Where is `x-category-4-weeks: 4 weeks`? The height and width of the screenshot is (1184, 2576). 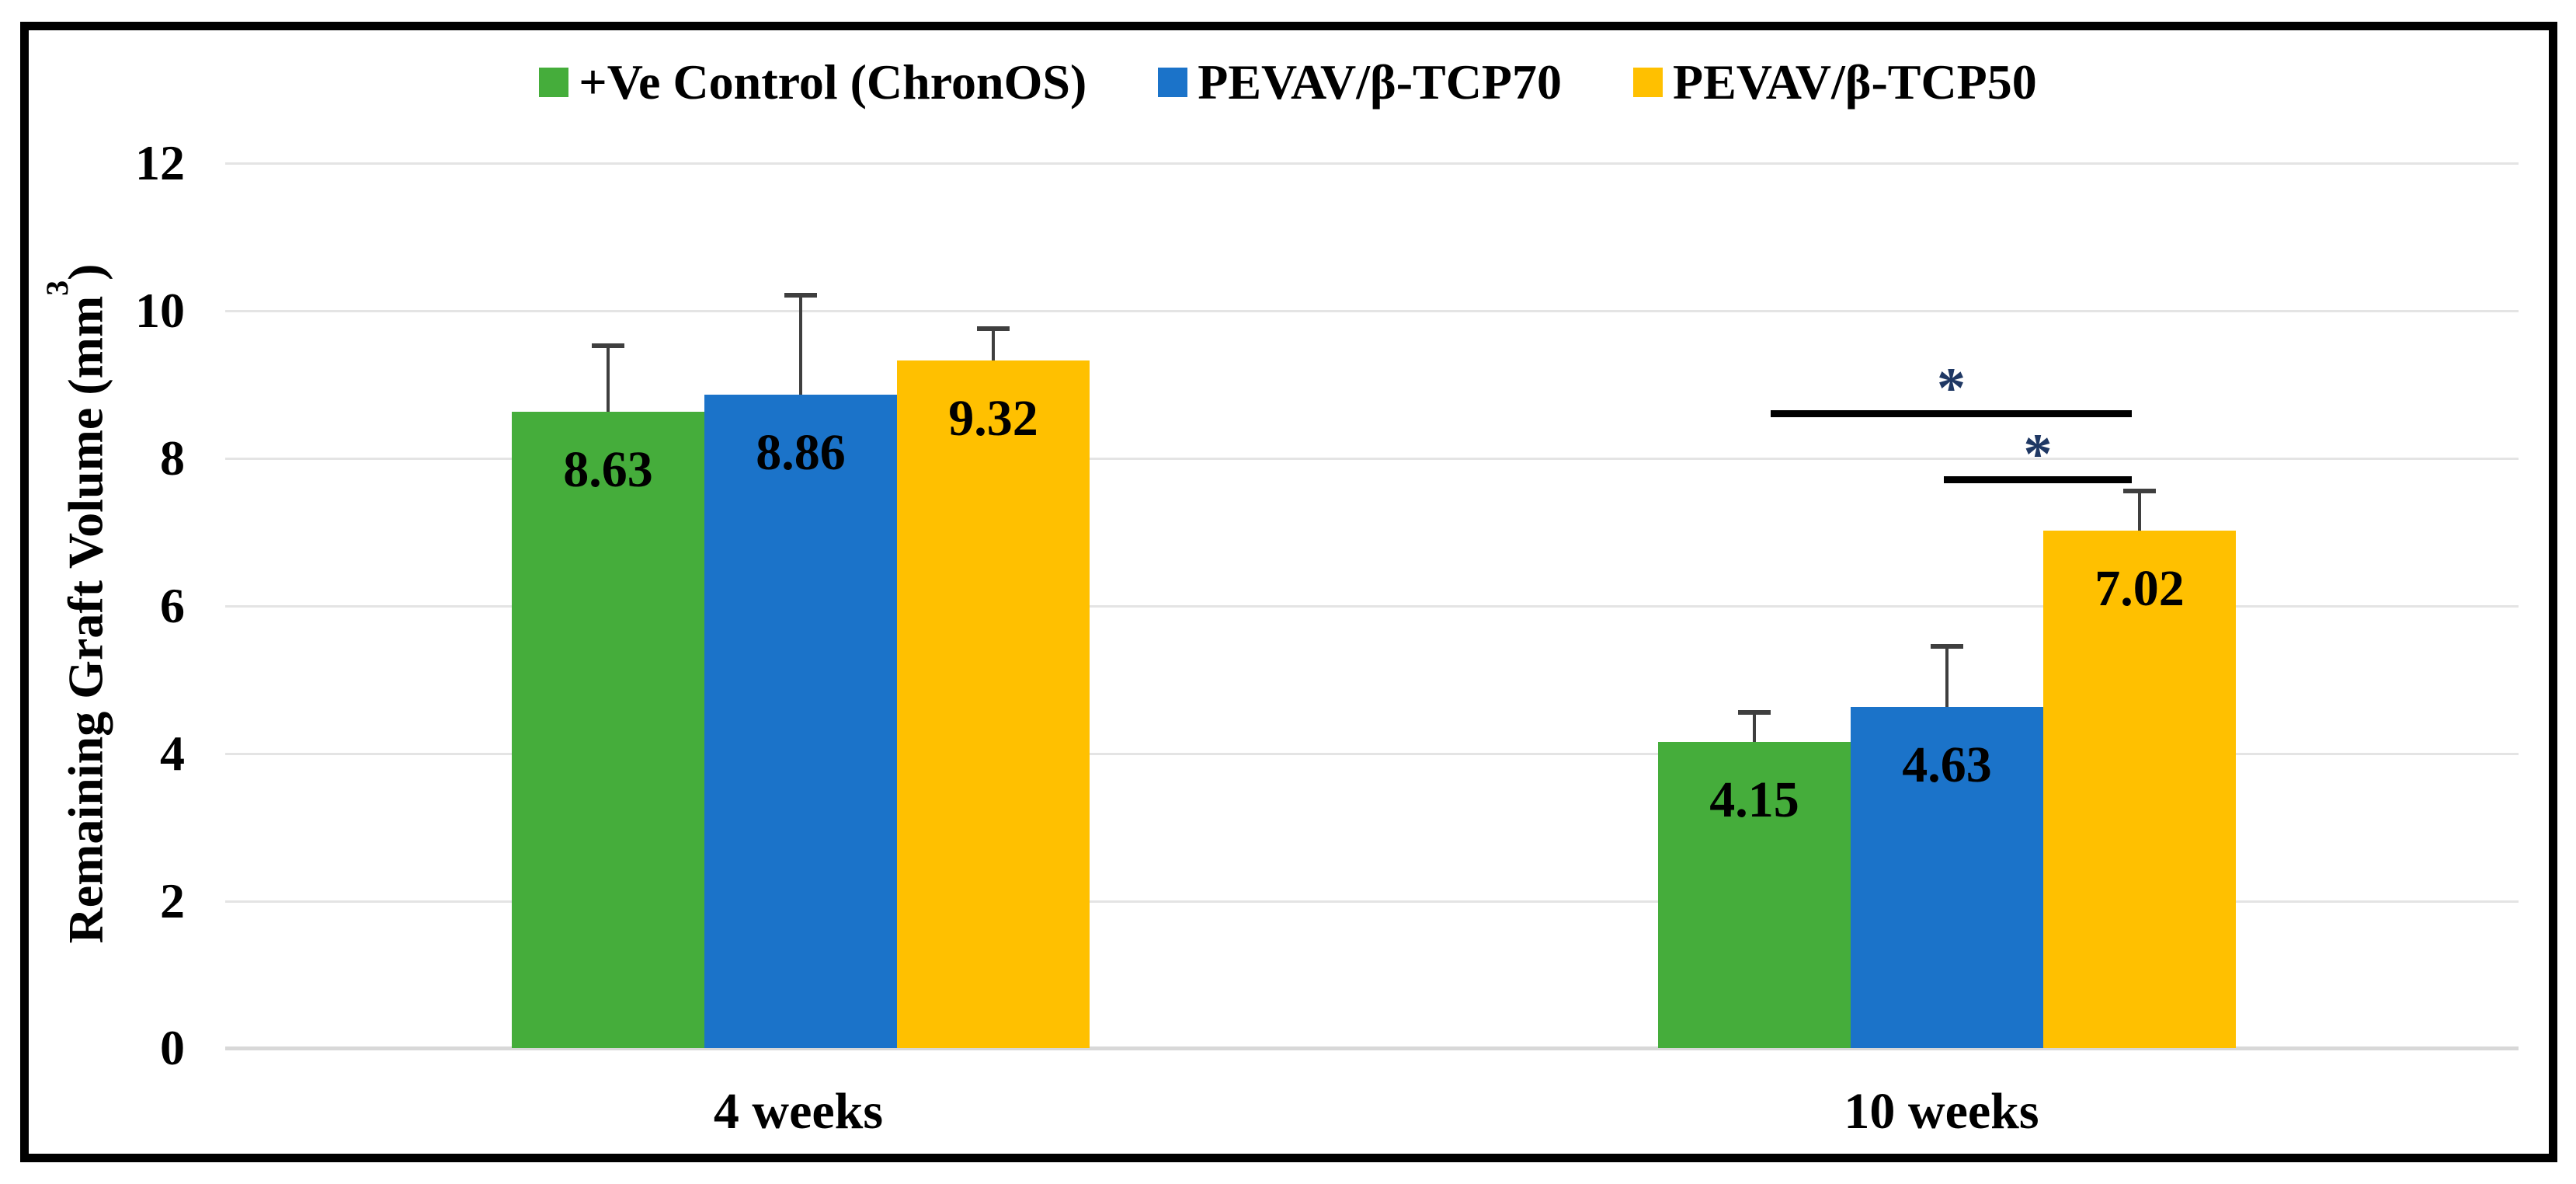
x-category-4-weeks: 4 weeks is located at coordinates (799, 1111).